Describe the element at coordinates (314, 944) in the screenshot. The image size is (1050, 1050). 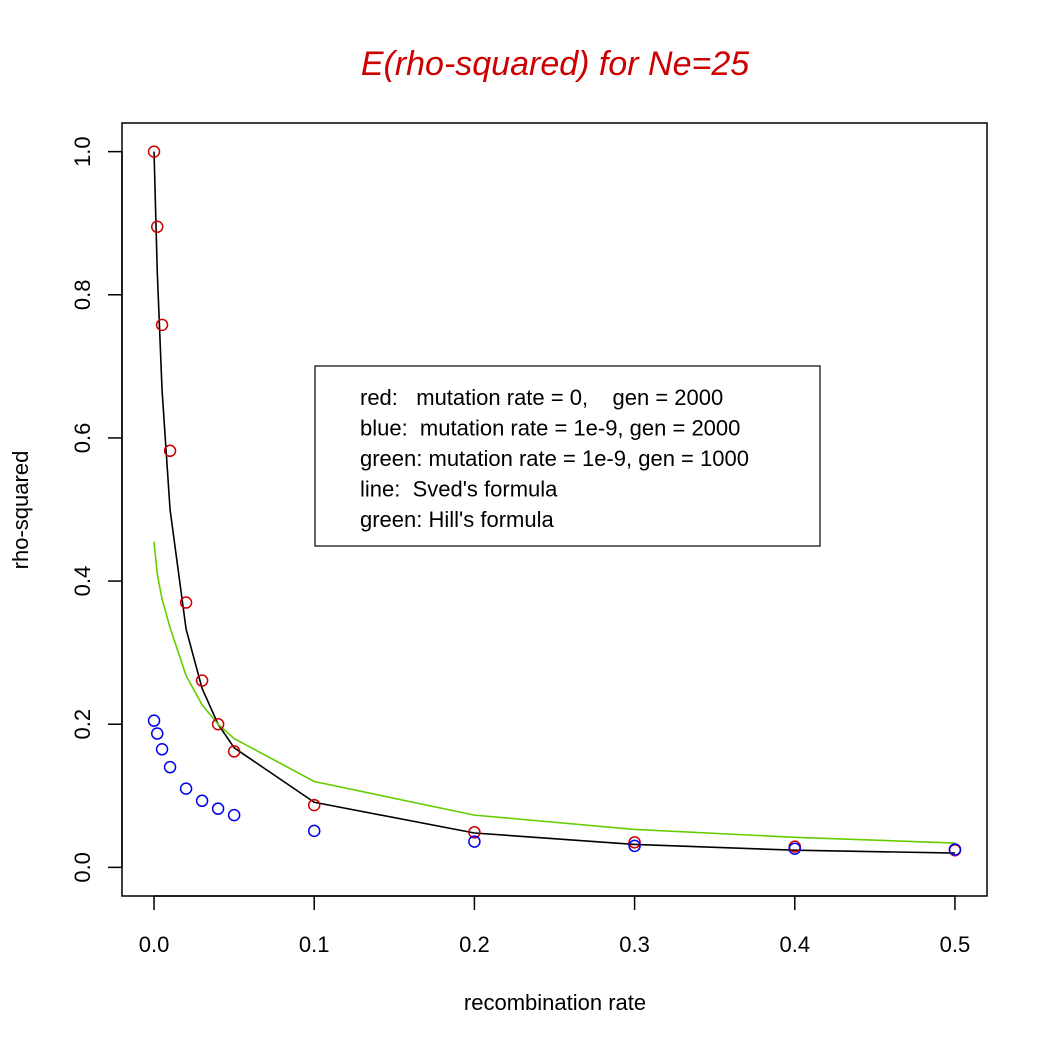
I see `x-tick-label: 0.1` at that location.